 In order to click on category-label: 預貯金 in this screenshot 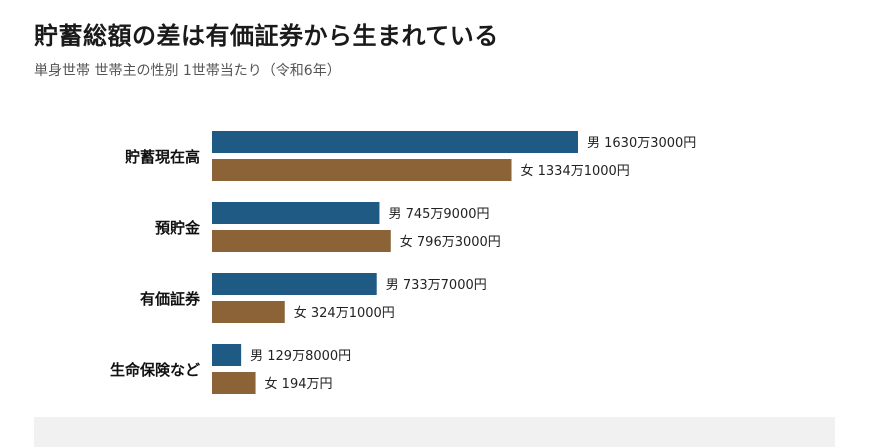, I will do `click(178, 228)`.